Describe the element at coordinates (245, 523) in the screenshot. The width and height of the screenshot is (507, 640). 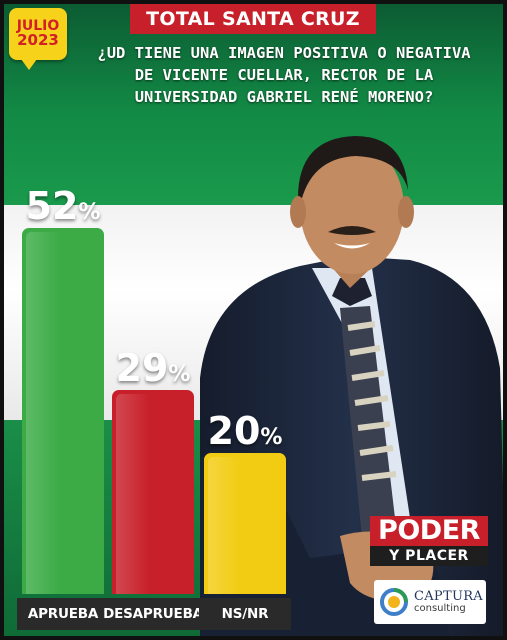
I see `bar-ns-nr` at that location.